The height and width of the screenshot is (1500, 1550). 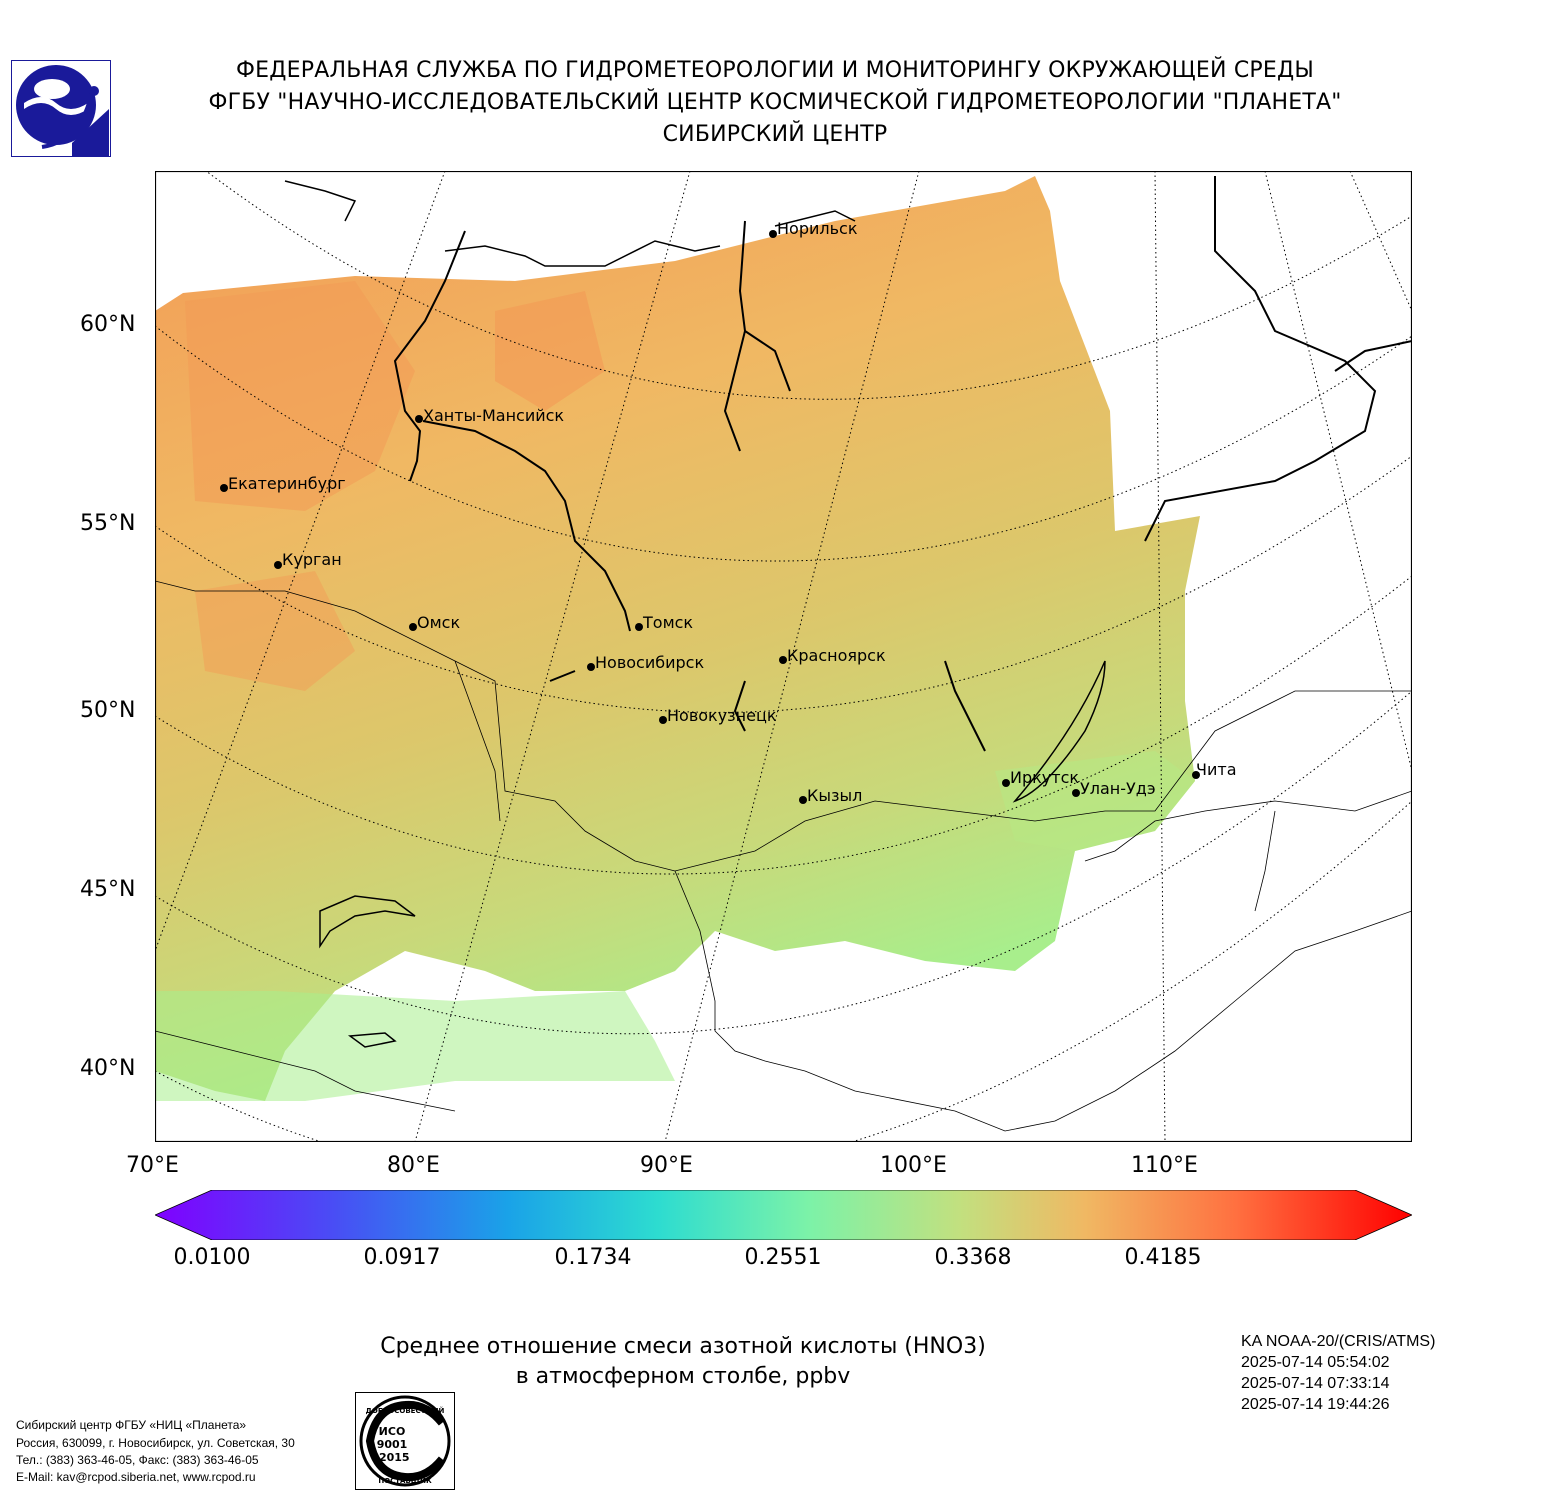 I want to click on city-omsk: Омск, so click(x=434, y=622).